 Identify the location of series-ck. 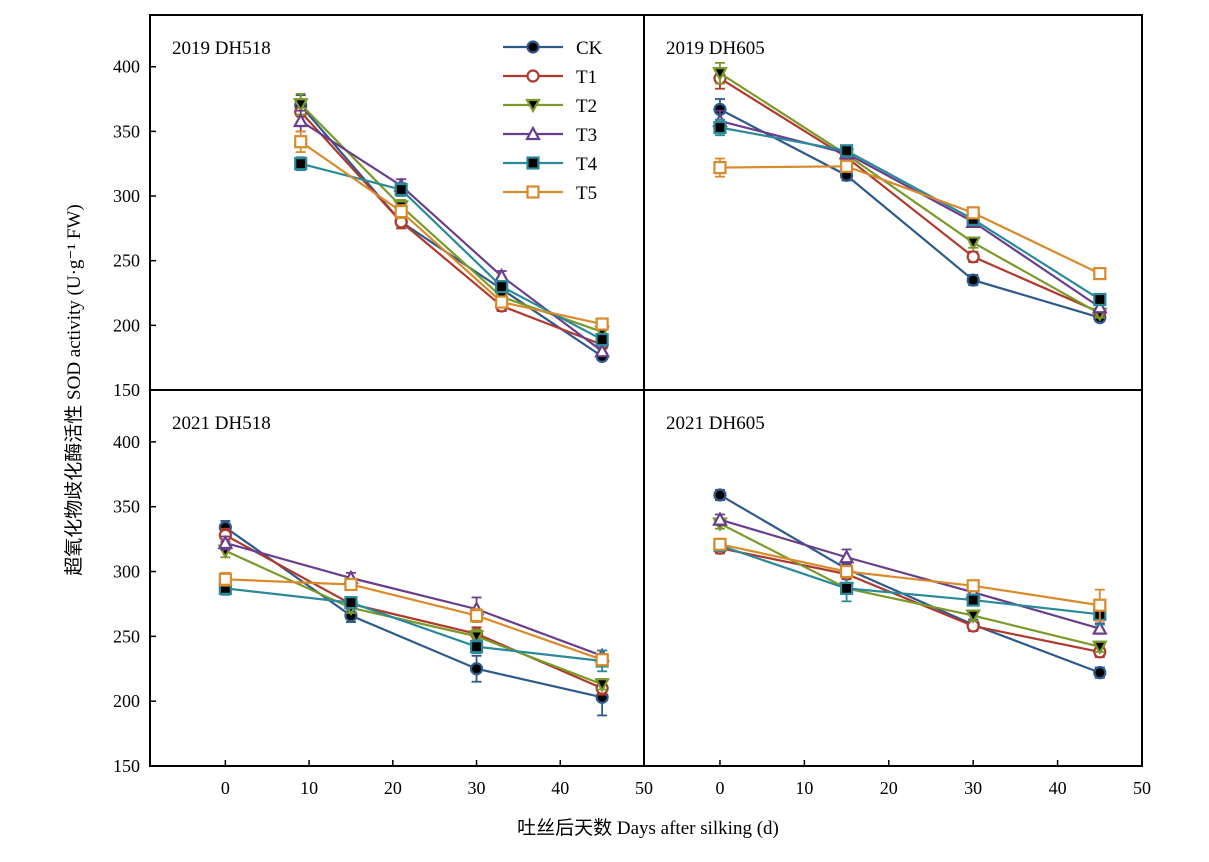
(910, 584).